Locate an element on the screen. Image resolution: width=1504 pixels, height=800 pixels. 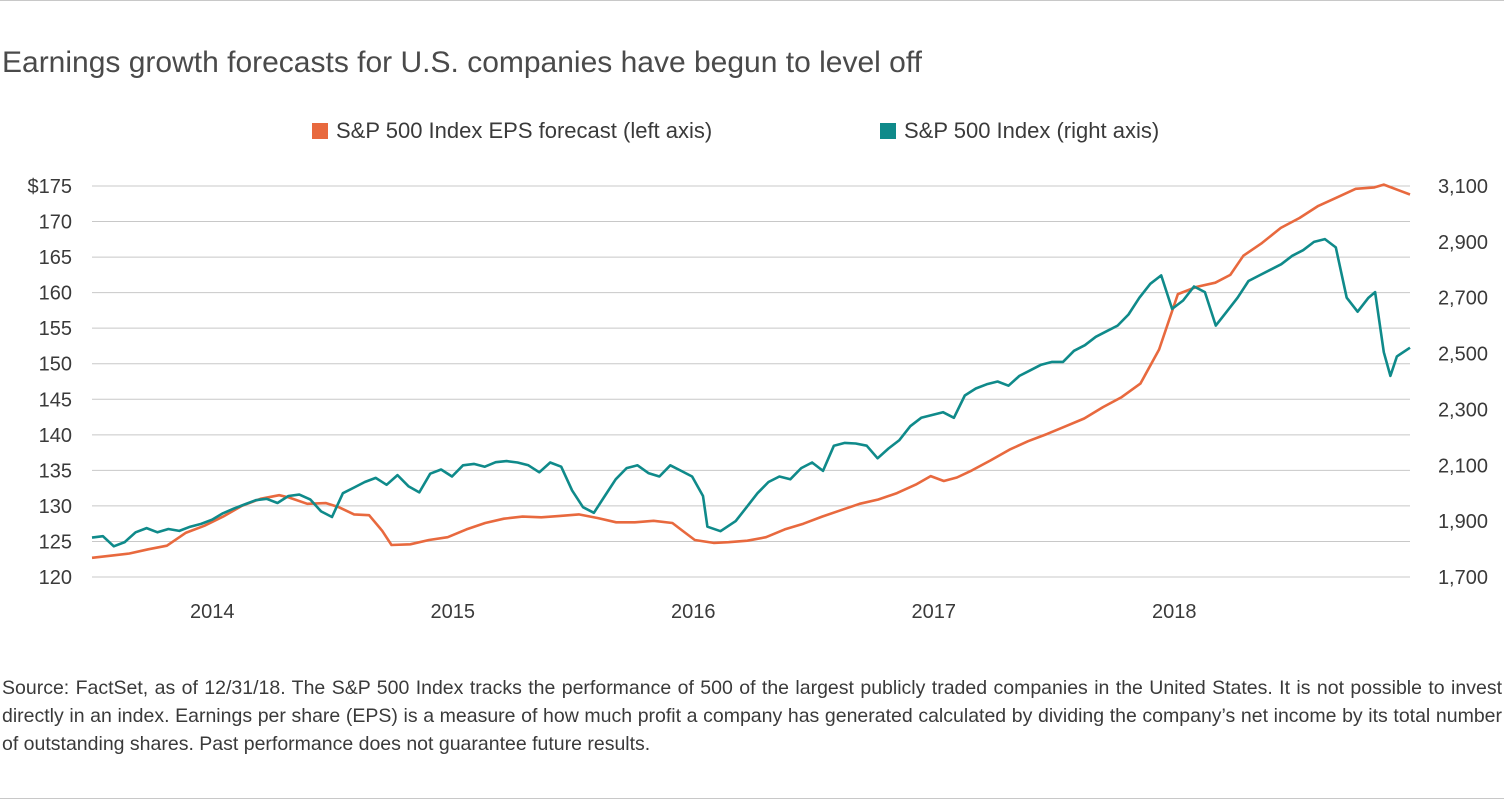
left-axis-tick-label: 145 is located at coordinates (55, 400).